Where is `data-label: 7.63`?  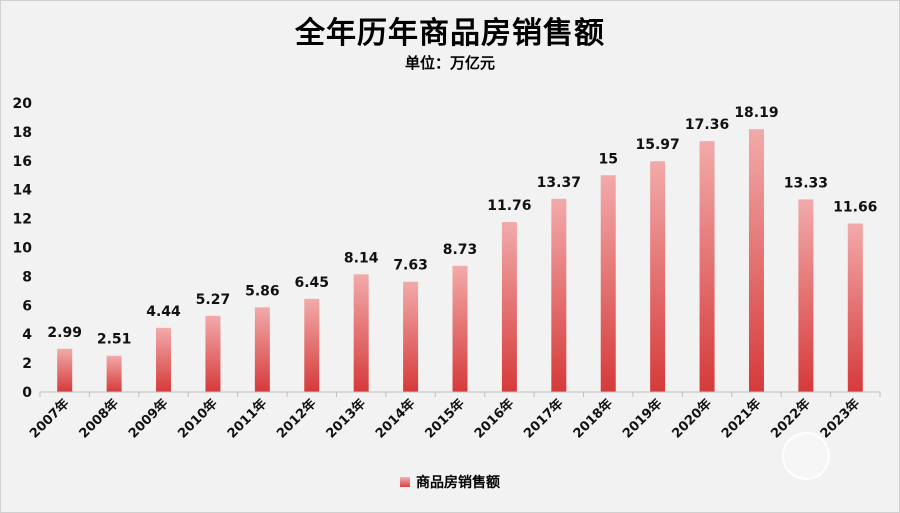 data-label: 7.63 is located at coordinates (410, 266).